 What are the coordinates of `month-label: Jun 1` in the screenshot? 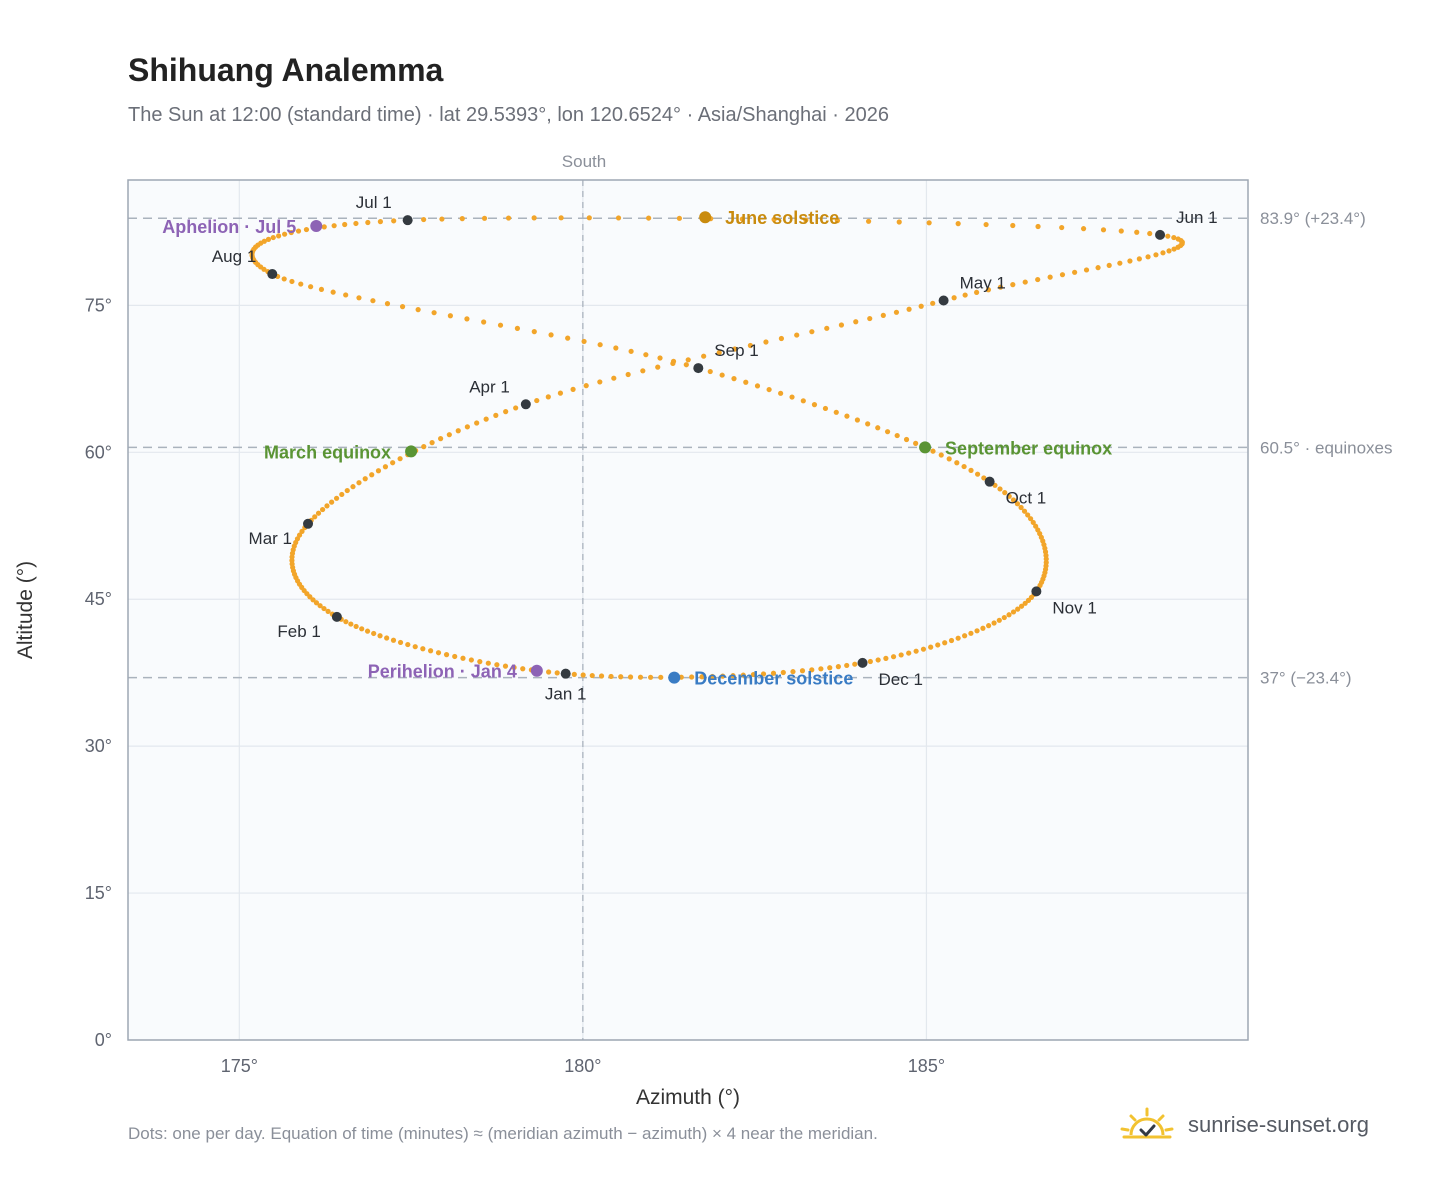 It's located at (1197, 217).